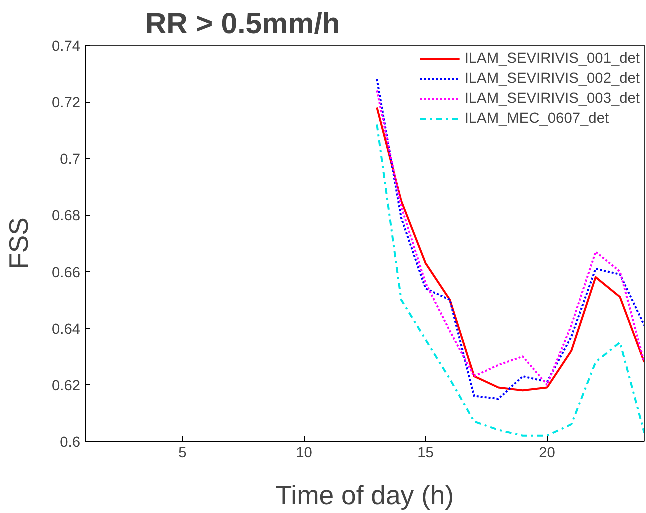 This screenshot has height=513, width=646. I want to click on y-tick-label: 0.66, so click(66, 273).